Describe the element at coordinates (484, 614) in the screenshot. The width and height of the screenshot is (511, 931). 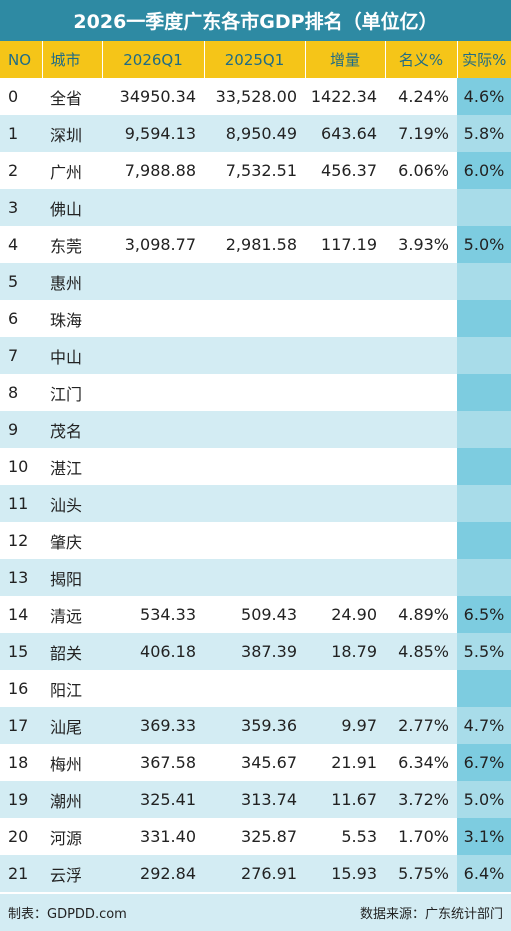
I see `cell-real-pct: 6.5%` at that location.